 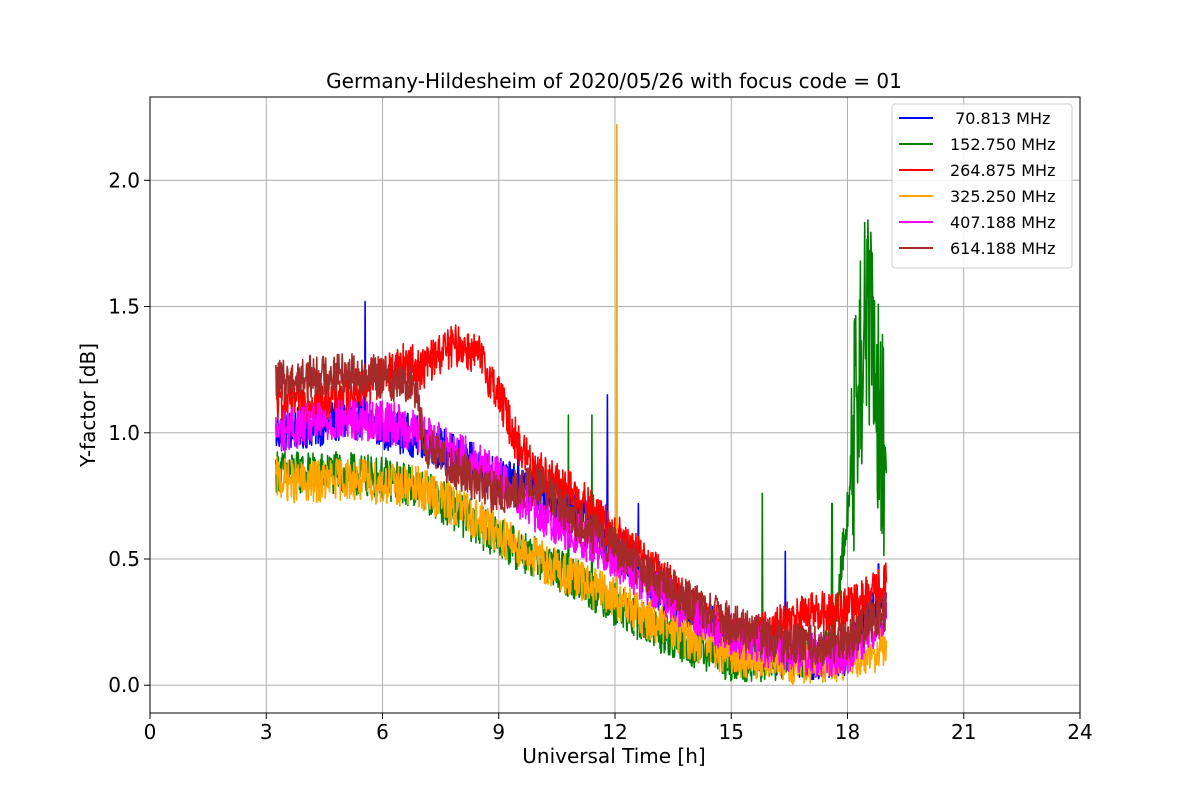 I want to click on y-tick-label: 0.0, so click(x=124, y=685).